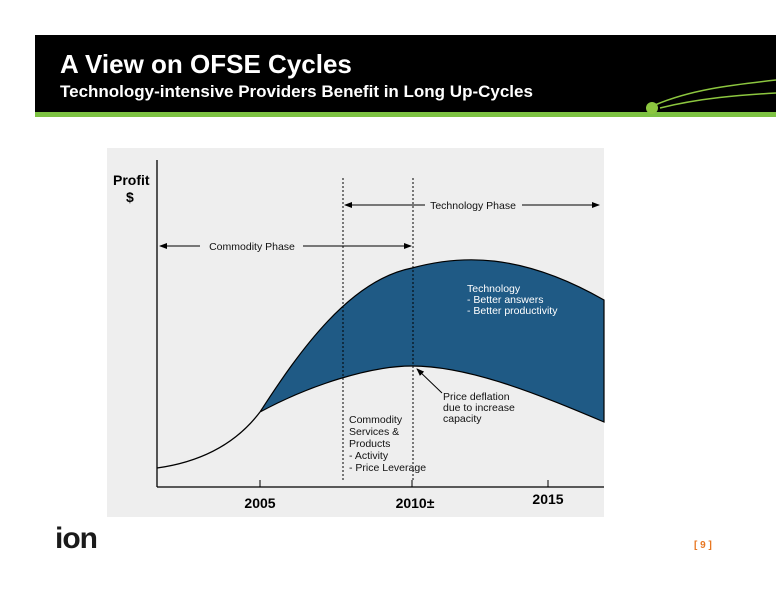 The image size is (776, 605). What do you see at coordinates (369, 456) in the screenshot?
I see `note-line: - Activity` at bounding box center [369, 456].